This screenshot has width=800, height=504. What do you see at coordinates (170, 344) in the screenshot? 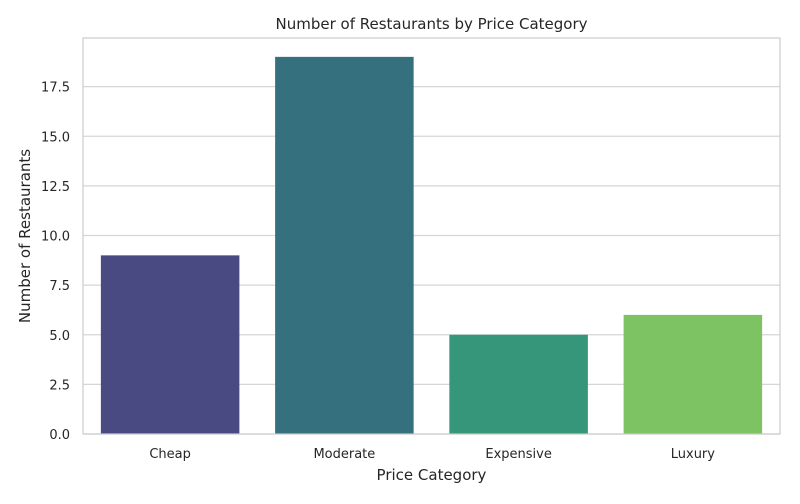
I see `bar-cheap` at bounding box center [170, 344].